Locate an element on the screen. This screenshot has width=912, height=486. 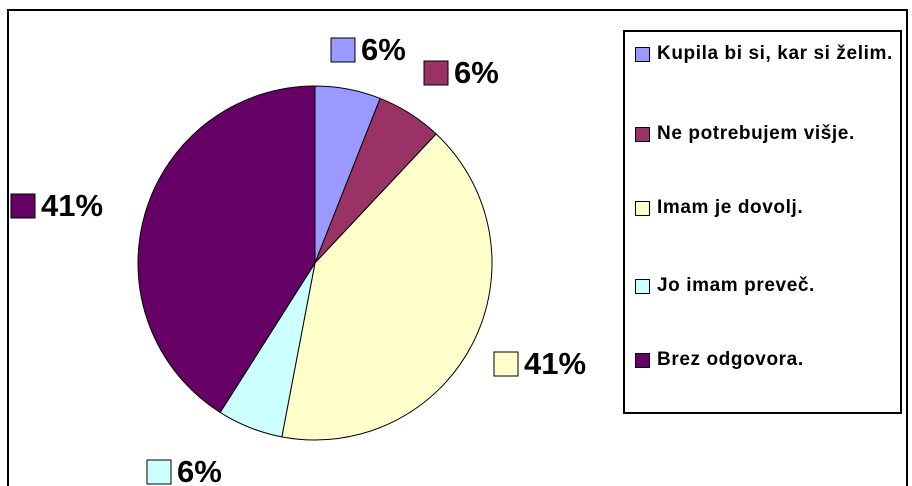
legend-label: Jo imam preveč. is located at coordinates (736, 285).